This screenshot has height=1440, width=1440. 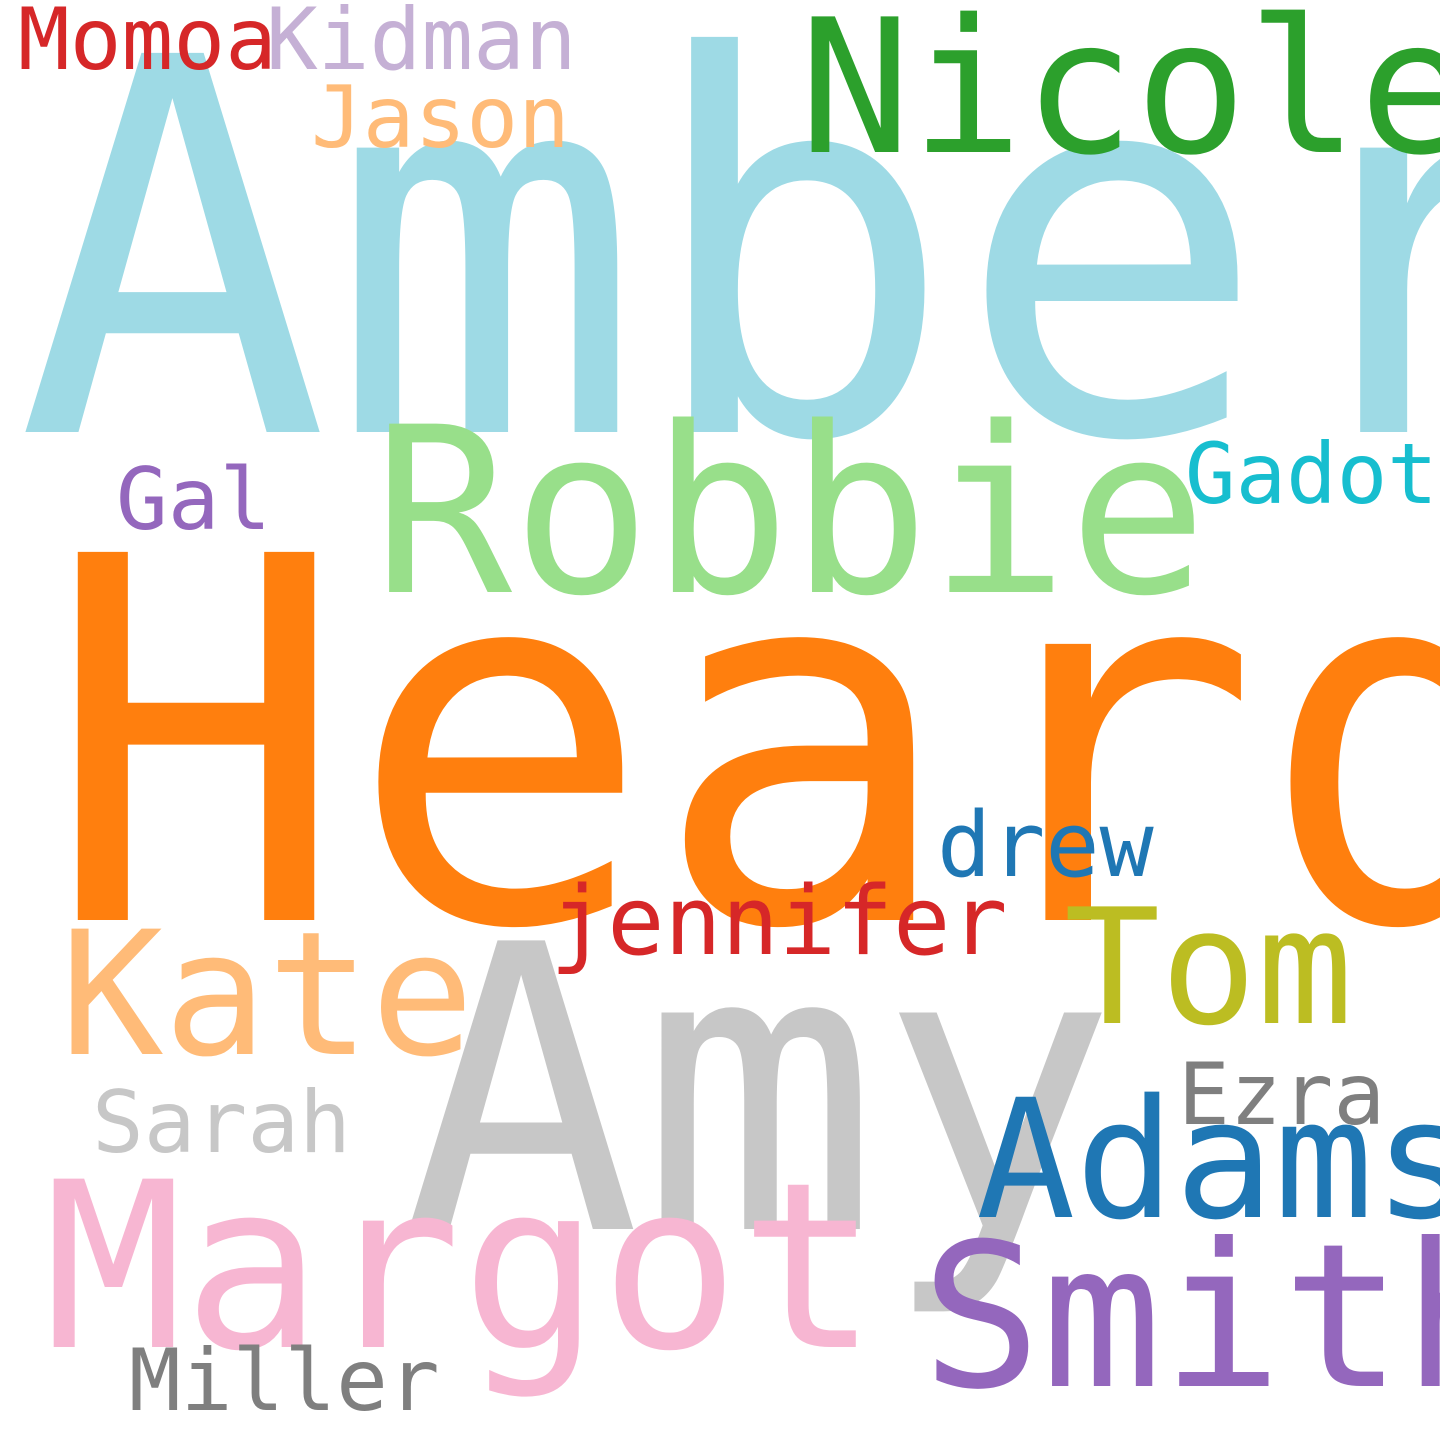 What do you see at coordinates (1180, 1317) in the screenshot?
I see `word-smith: Smith` at bounding box center [1180, 1317].